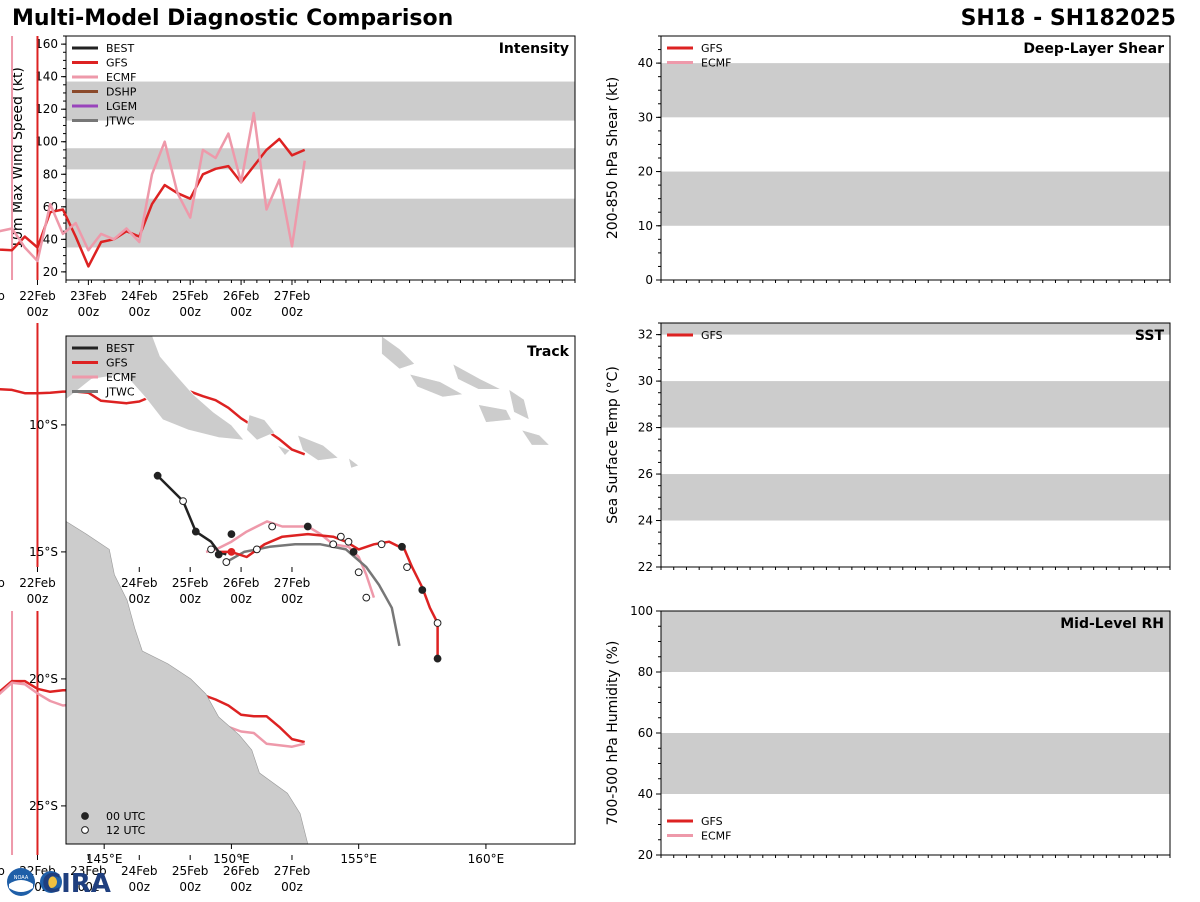 The image size is (1200, 902). What do you see at coordinates (121, 92) in the screenshot?
I see `legend-label-dshp: DSHP` at bounding box center [121, 92].